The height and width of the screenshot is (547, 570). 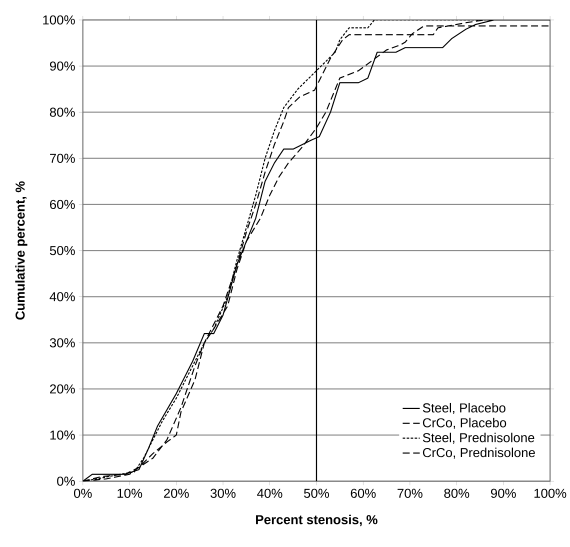 What do you see at coordinates (62, 66) in the screenshot?
I see `y-tick-label: 90%` at bounding box center [62, 66].